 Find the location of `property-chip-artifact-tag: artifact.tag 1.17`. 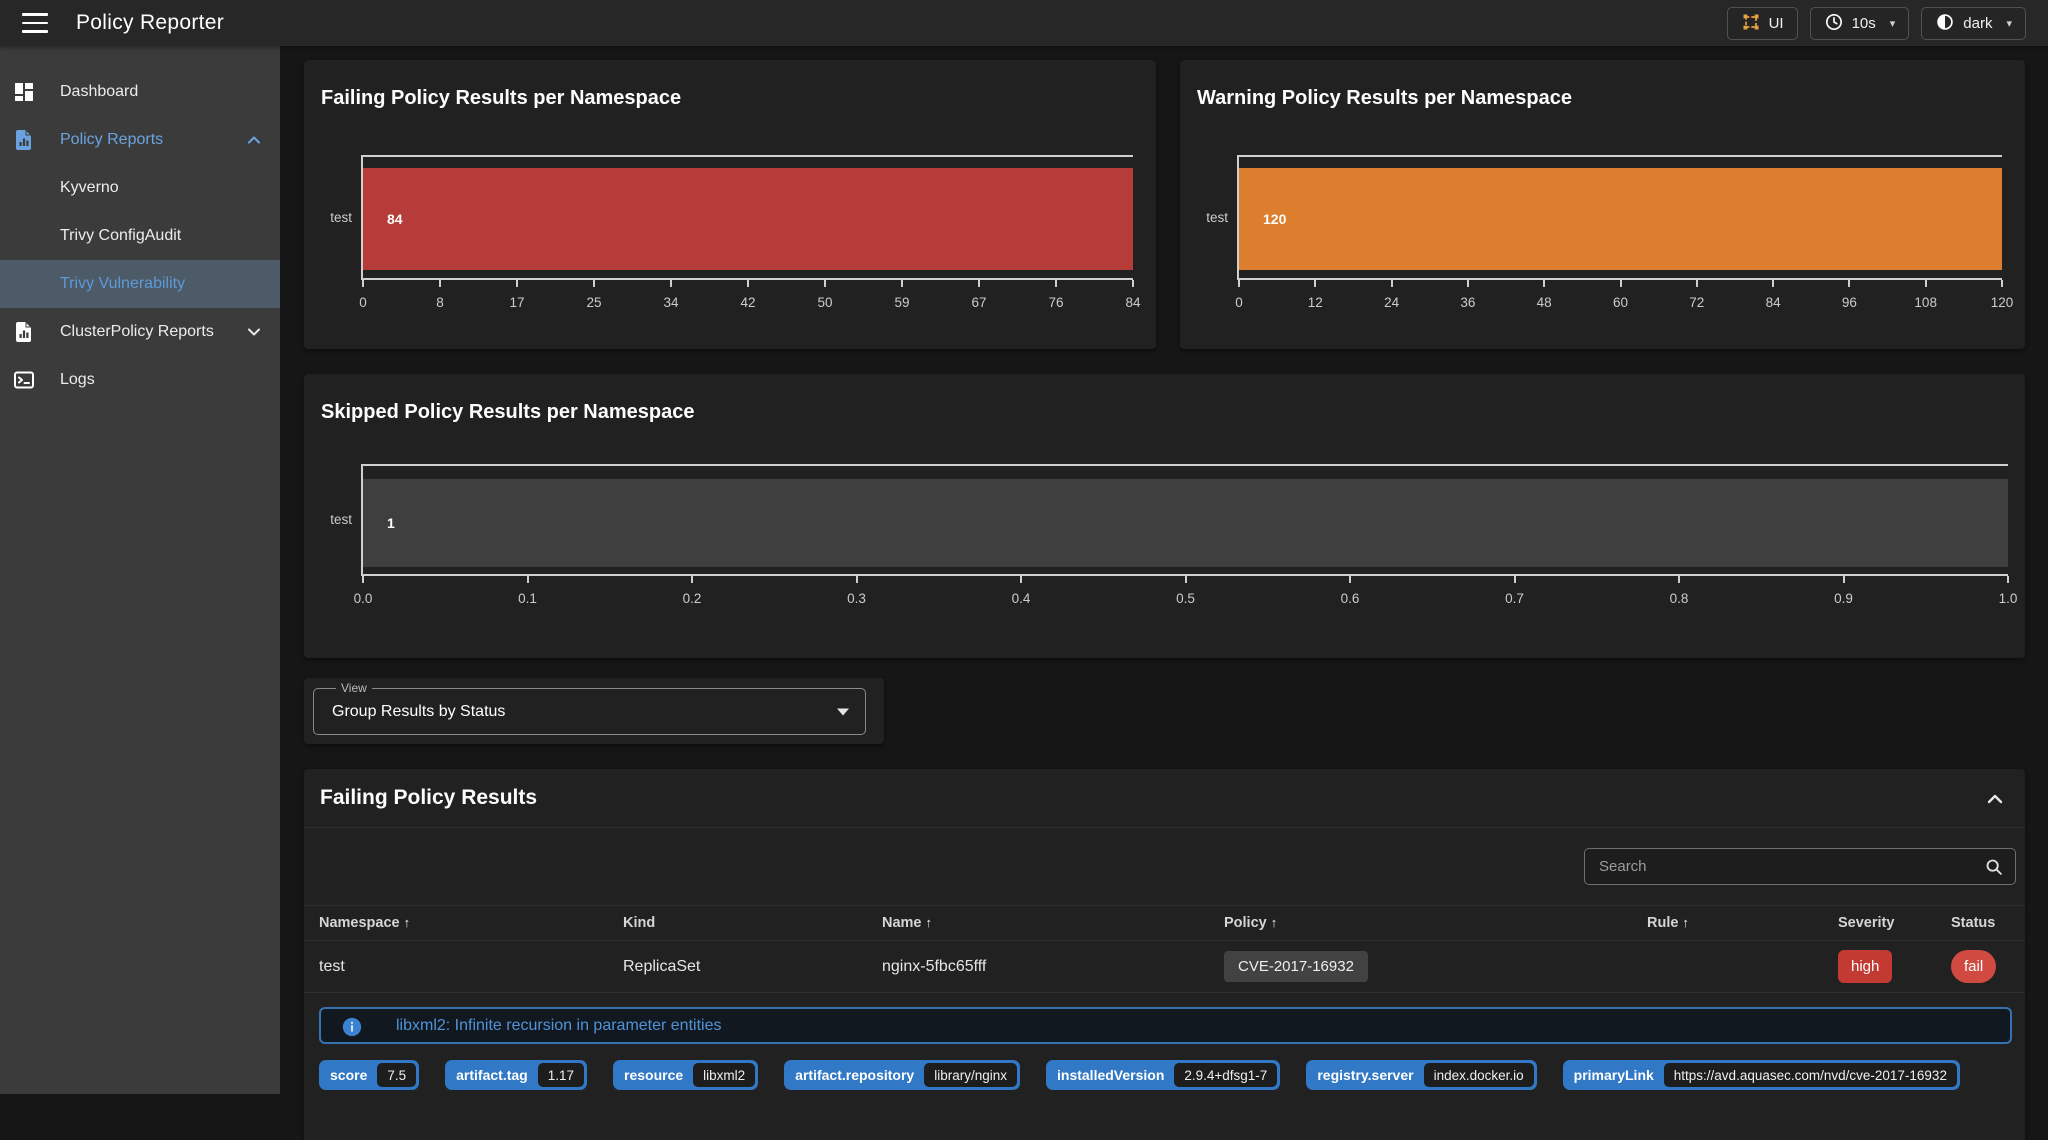

property-chip-artifact-tag: artifact.tag 1.17 is located at coordinates (516, 1075).